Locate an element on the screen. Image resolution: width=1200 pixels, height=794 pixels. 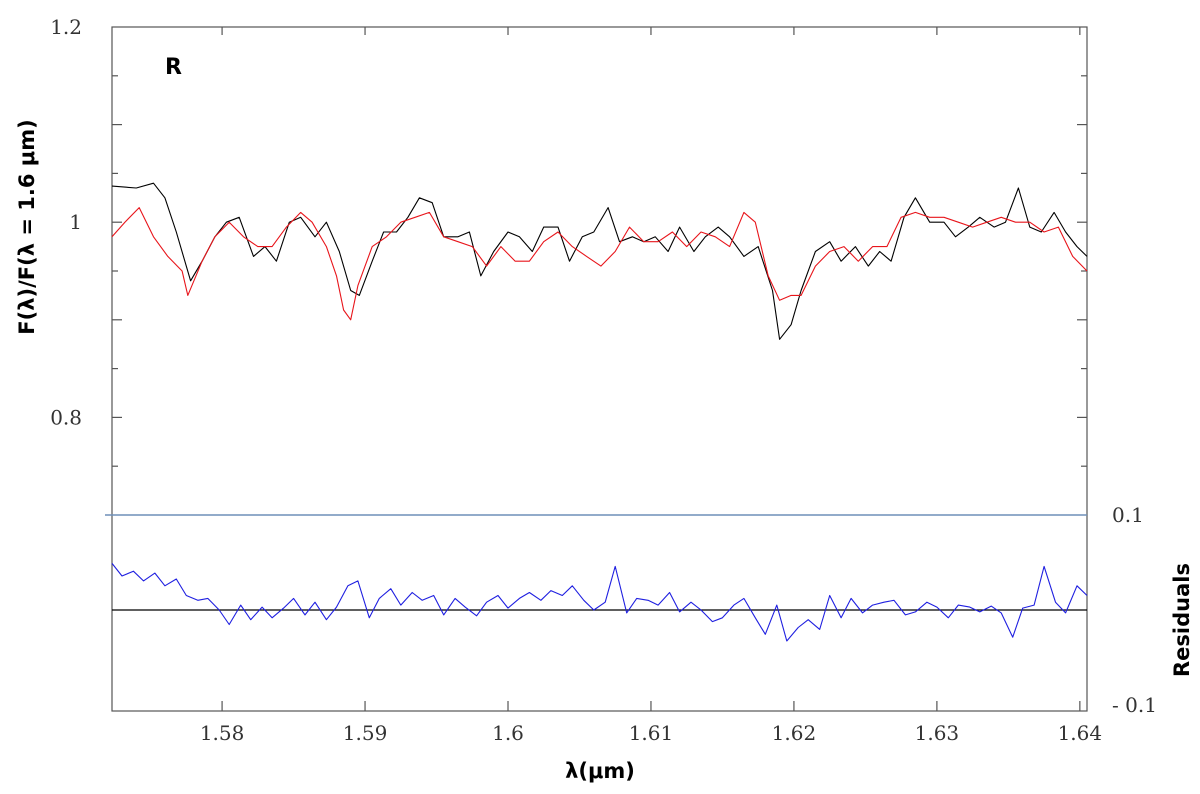
x-tick-label: 1.61 is located at coordinates (651, 733).